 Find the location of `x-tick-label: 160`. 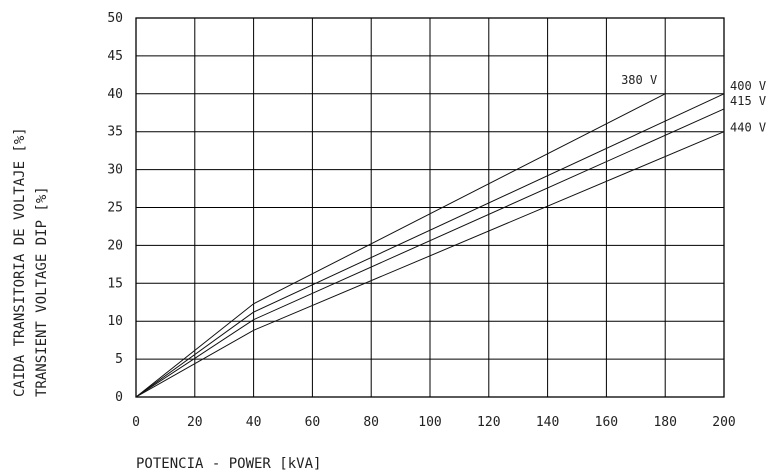

x-tick-label: 160 is located at coordinates (606, 422).